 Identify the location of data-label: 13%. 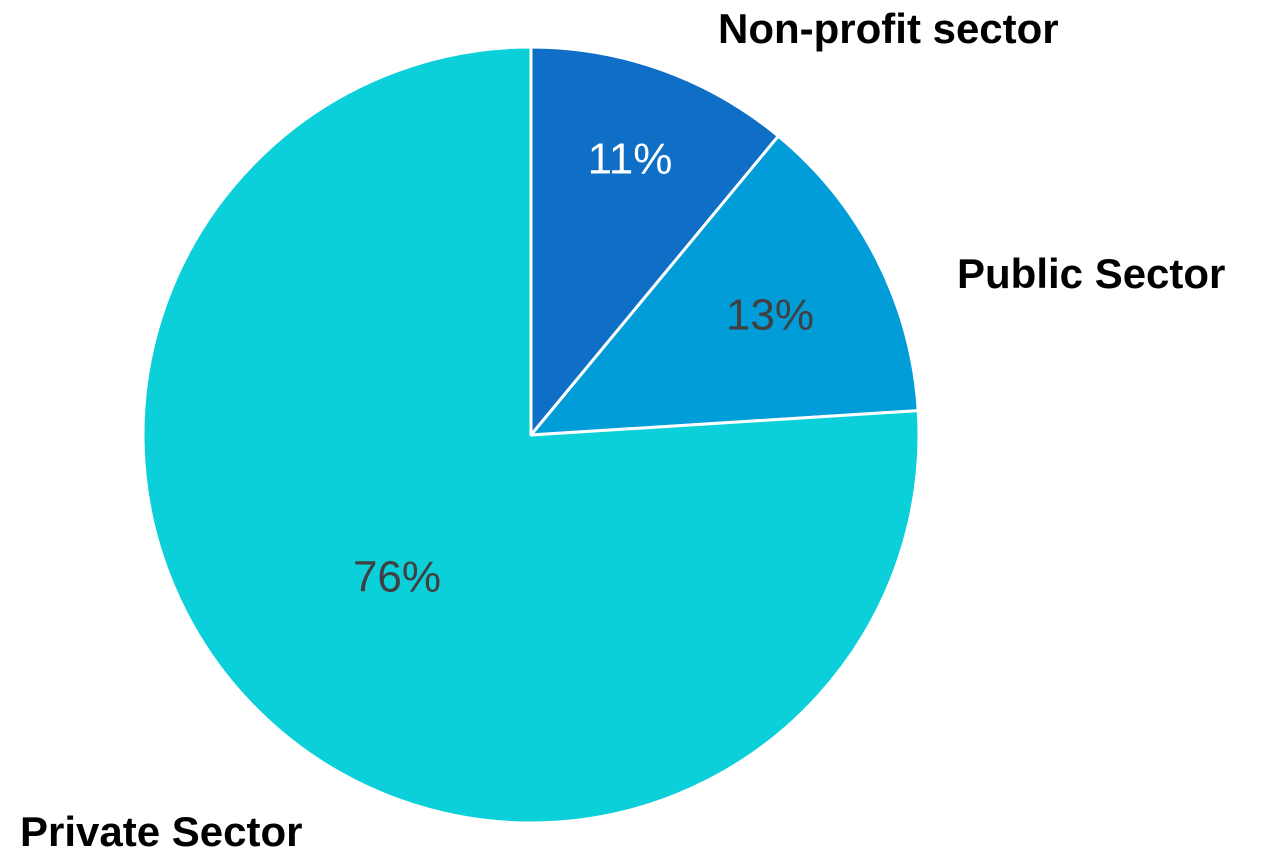
(770, 315).